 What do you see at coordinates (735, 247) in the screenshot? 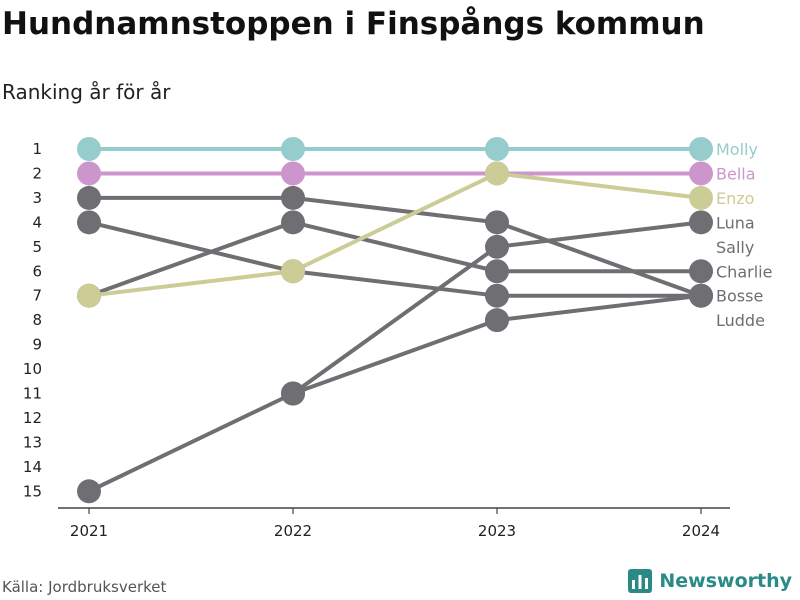
I see `end-label-sally: Sally` at bounding box center [735, 247].